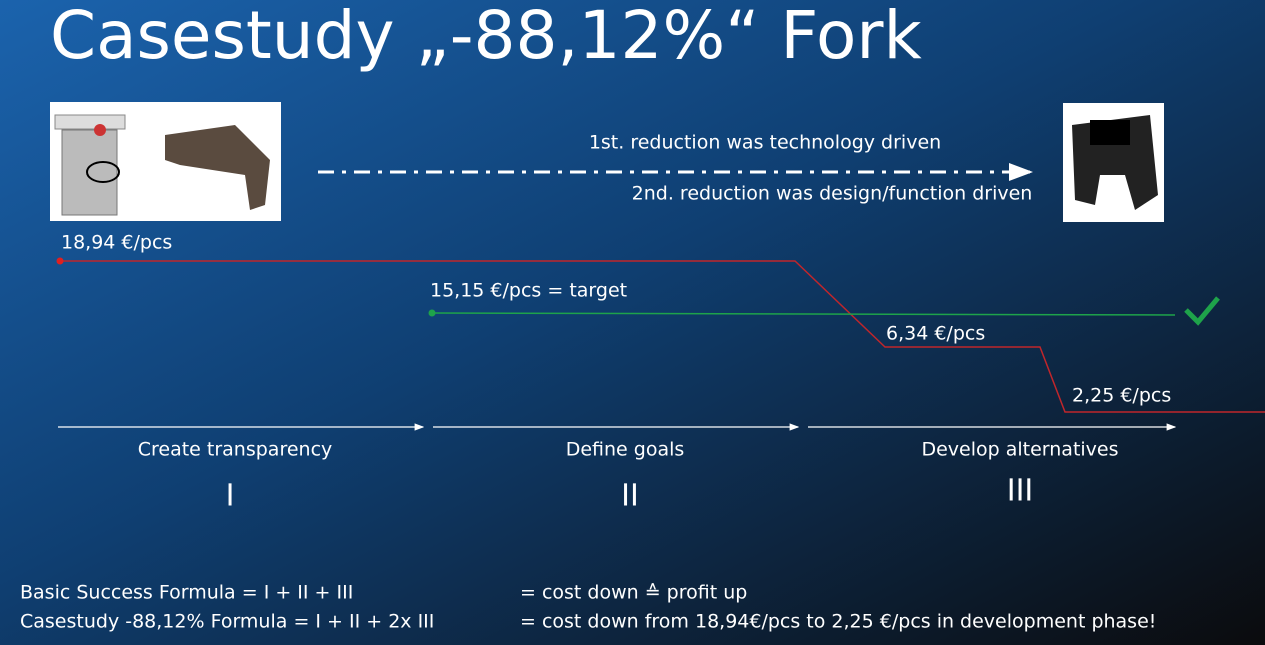 This screenshot has height=645, width=1265. Describe the element at coordinates (116, 243) in the screenshot. I see `price-label: 18,94 €/pcs` at that location.